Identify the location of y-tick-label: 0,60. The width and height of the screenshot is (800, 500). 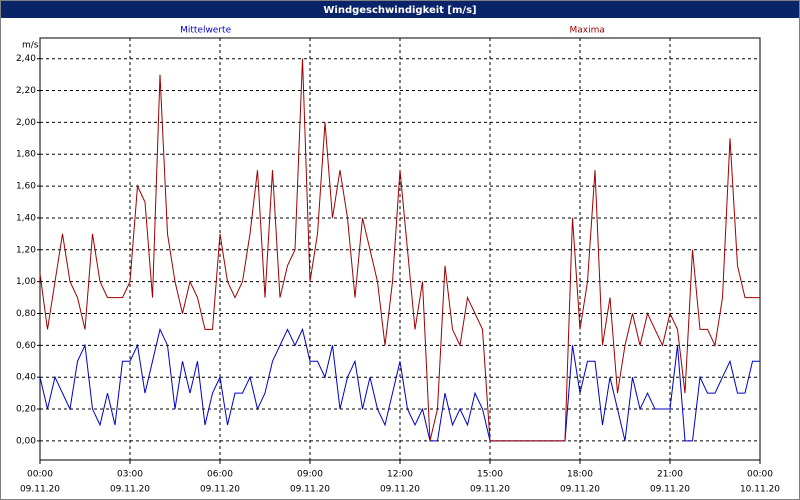
(26, 346).